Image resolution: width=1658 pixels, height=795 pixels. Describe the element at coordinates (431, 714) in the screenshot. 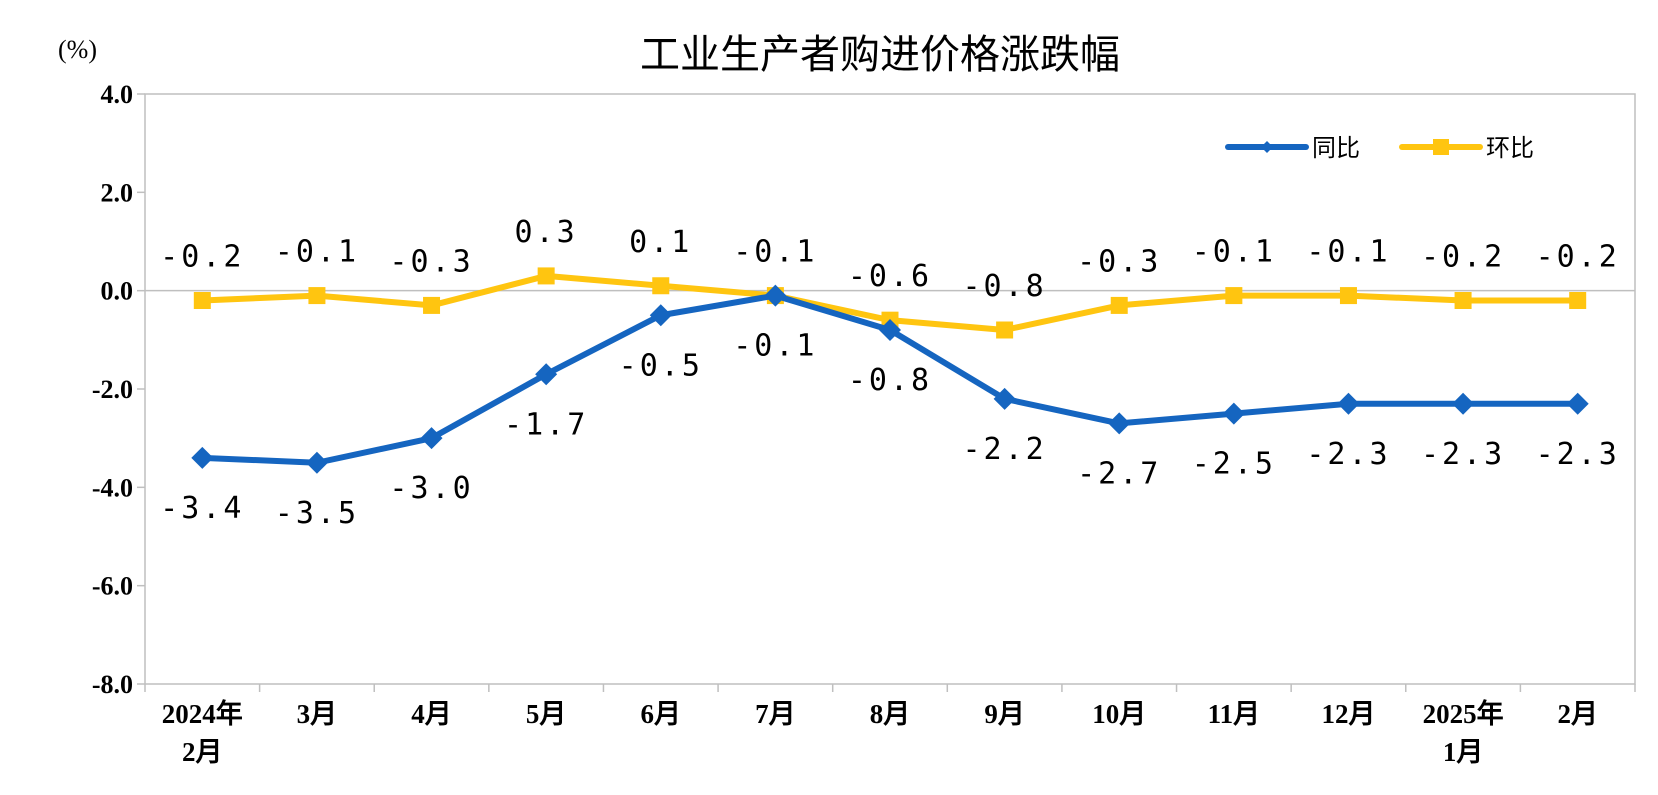

I see `x-tick-label: 4月` at that location.